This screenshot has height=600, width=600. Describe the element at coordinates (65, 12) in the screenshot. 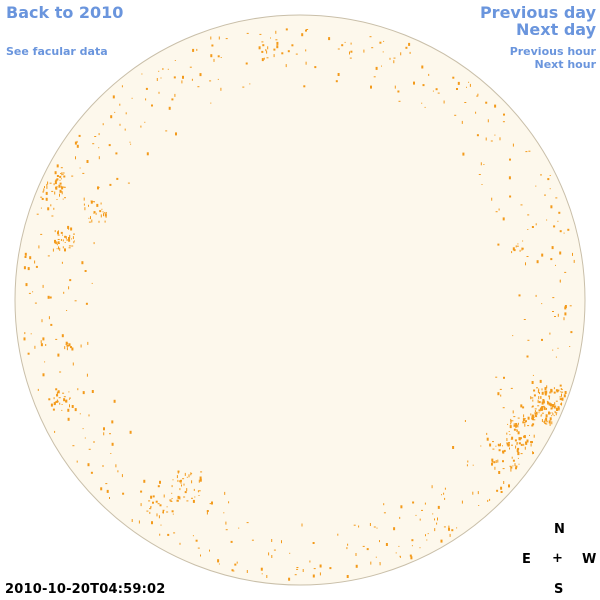

I see `back-to-year-link: Back to 2010` at that location.